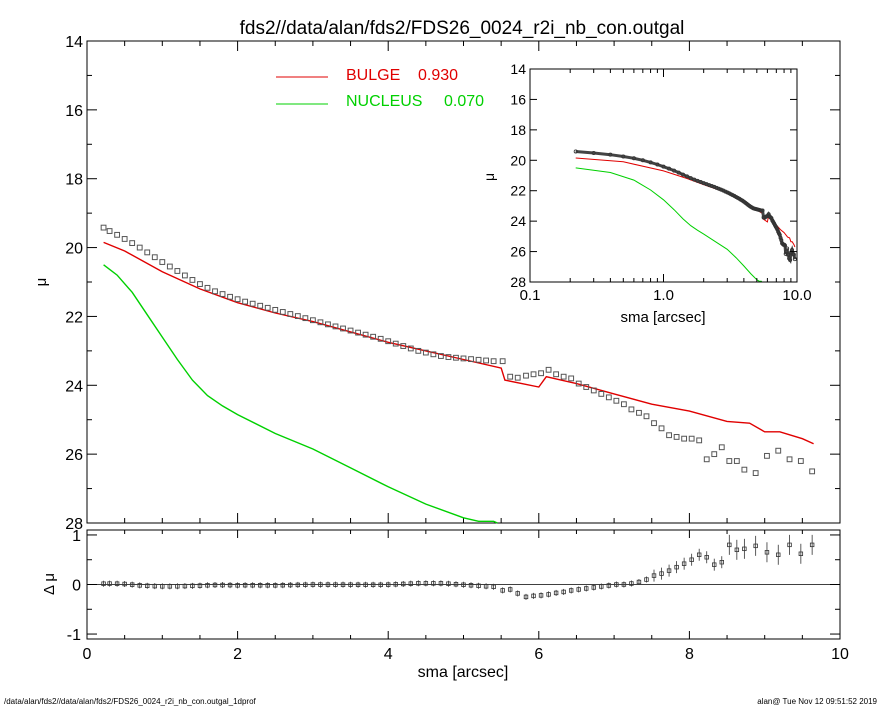 This screenshot has width=885, height=708. What do you see at coordinates (41, 282) in the screenshot?
I see `main-y-axis-label: μ` at bounding box center [41, 282].